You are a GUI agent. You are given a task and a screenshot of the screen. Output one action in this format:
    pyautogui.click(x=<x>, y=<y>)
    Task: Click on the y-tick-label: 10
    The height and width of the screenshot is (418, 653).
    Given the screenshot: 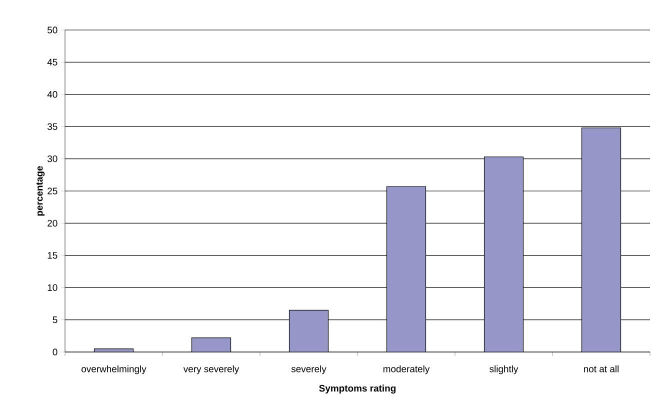 What is the action you would take?
    pyautogui.click(x=53, y=287)
    